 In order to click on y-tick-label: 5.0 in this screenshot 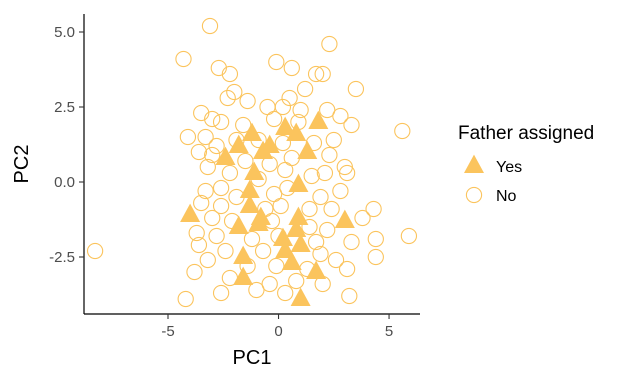, I will do `click(64, 32)`.